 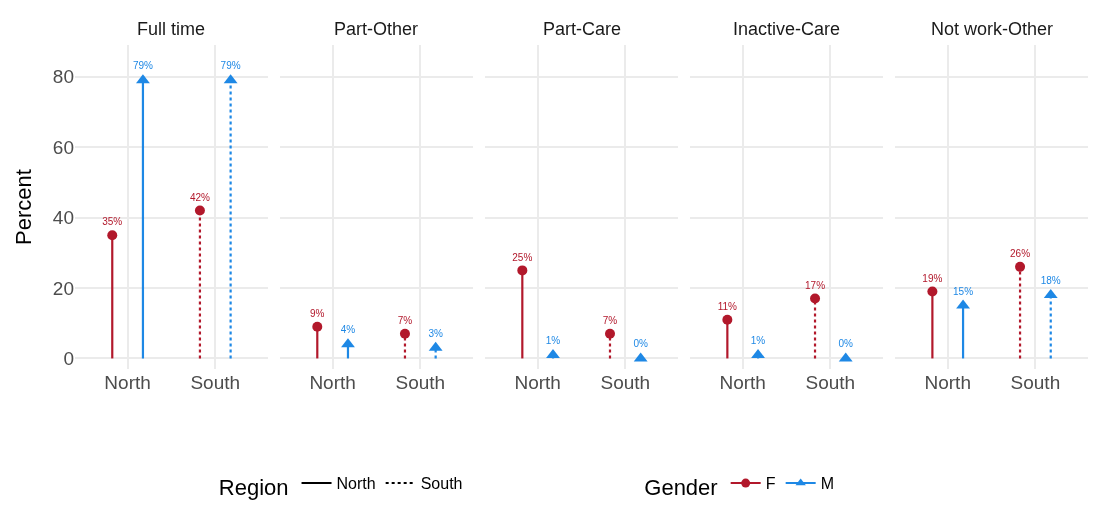 I want to click on y-tick-label: 20, so click(x=63, y=288).